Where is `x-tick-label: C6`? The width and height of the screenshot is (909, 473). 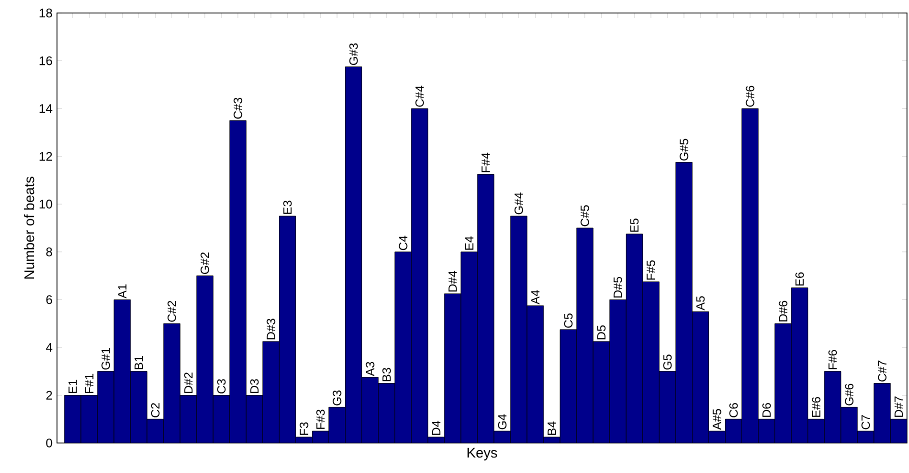 x-tick-label: C6 is located at coordinates (733, 410).